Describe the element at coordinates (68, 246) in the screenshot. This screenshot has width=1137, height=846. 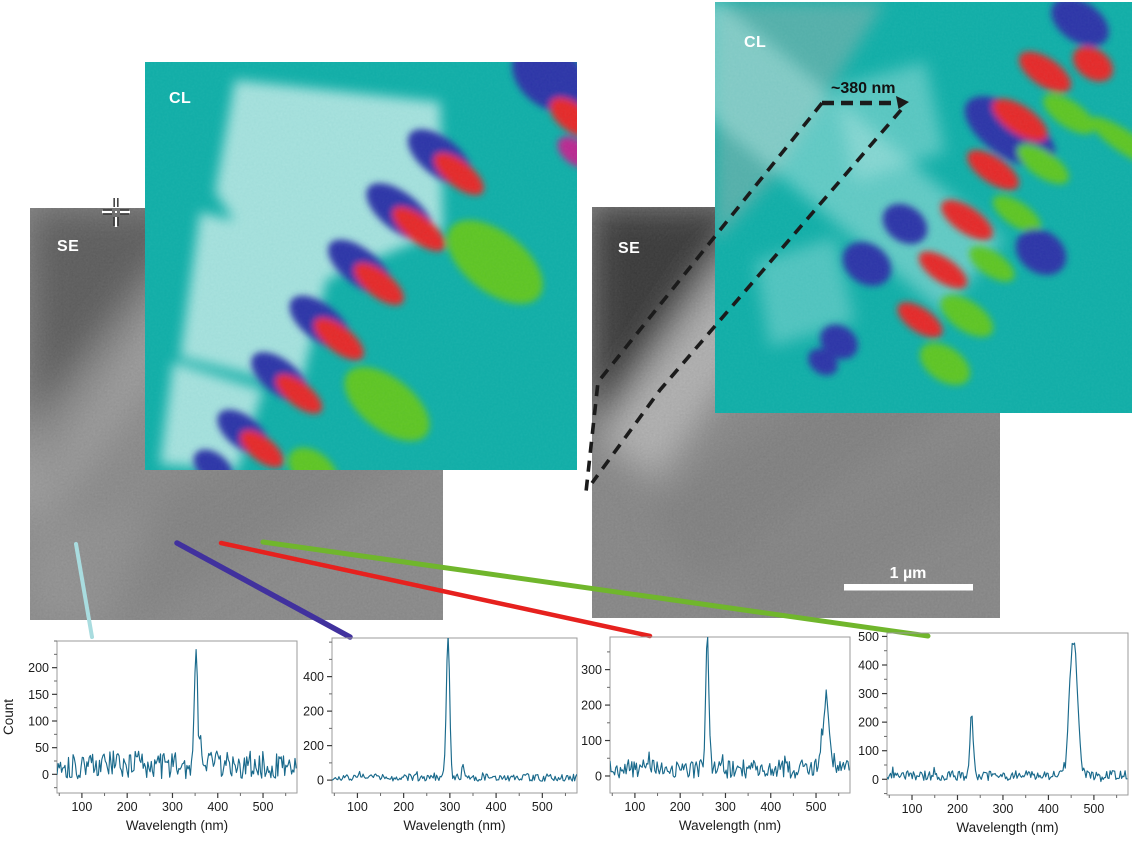
I see `se-label-left: SE` at that location.